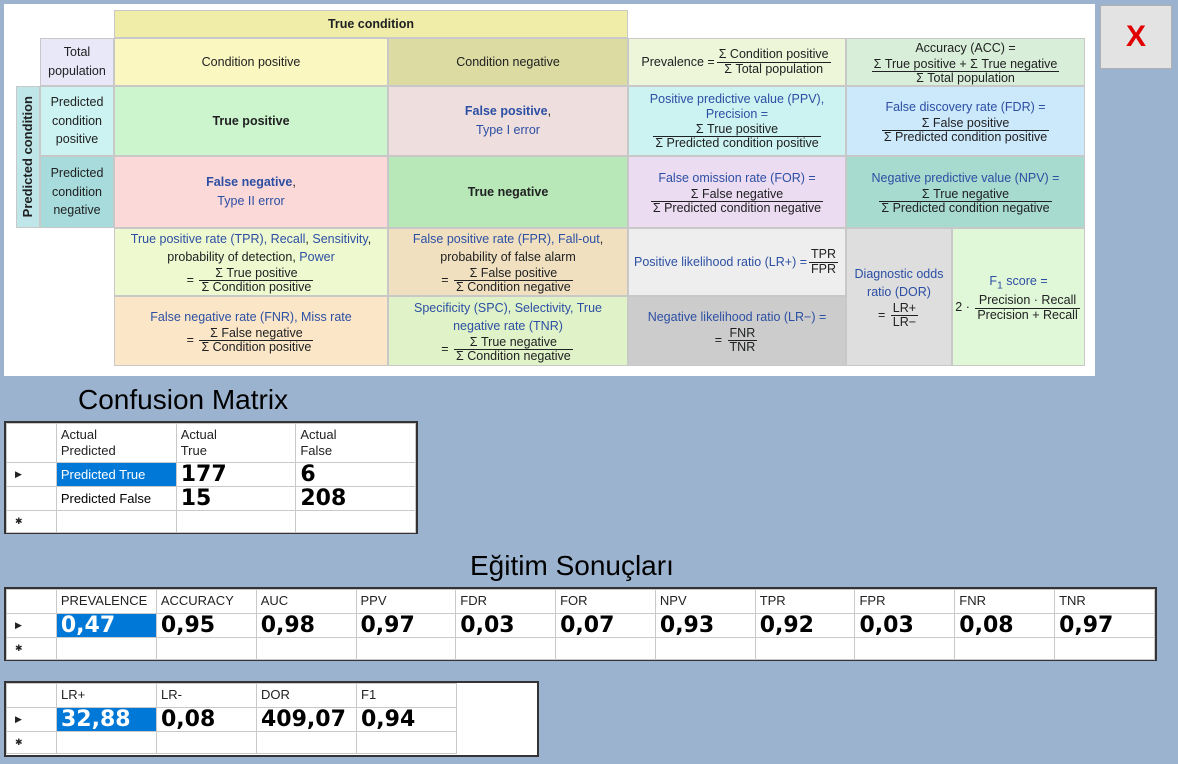  I want to click on f1-prefix: 2 ·, so click(962, 307).